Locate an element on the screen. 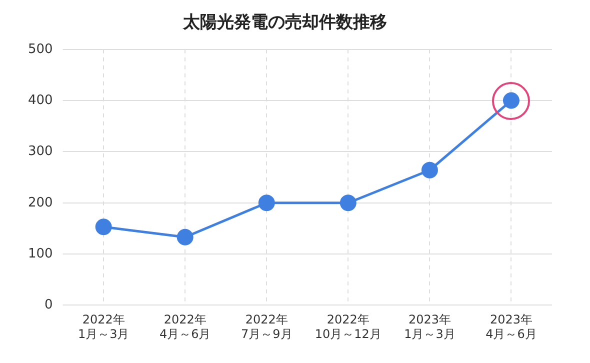 This screenshot has height=363, width=590. y-tick-label: 200 is located at coordinates (40, 202).